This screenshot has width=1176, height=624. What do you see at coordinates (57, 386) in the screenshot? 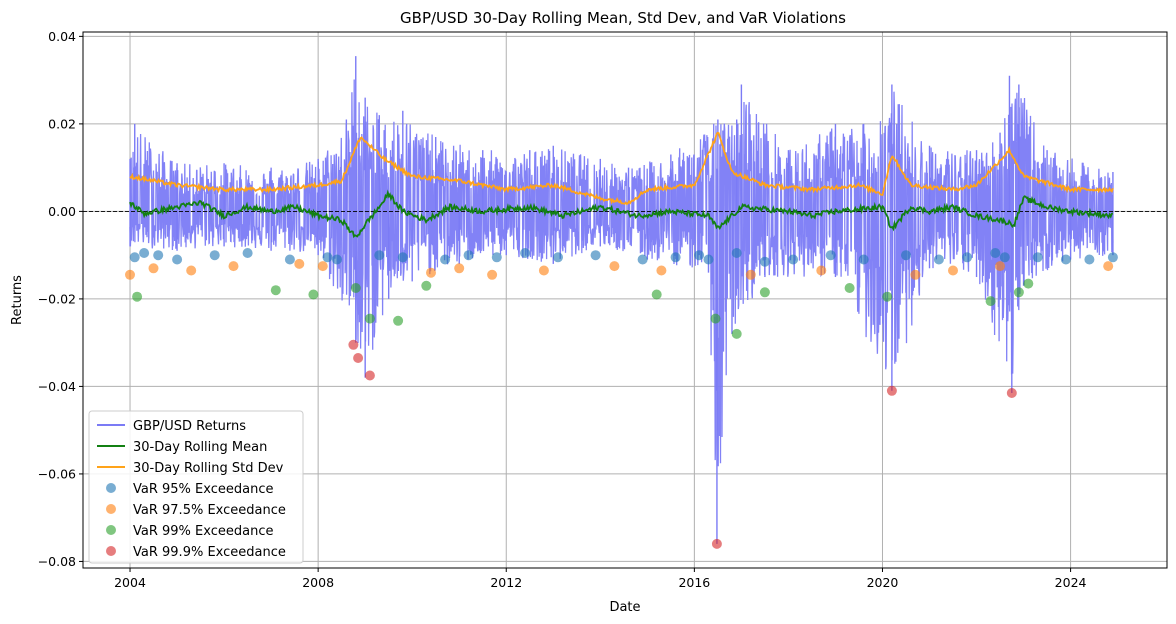
I see `y-tick-label: −0.04` at bounding box center [57, 386].